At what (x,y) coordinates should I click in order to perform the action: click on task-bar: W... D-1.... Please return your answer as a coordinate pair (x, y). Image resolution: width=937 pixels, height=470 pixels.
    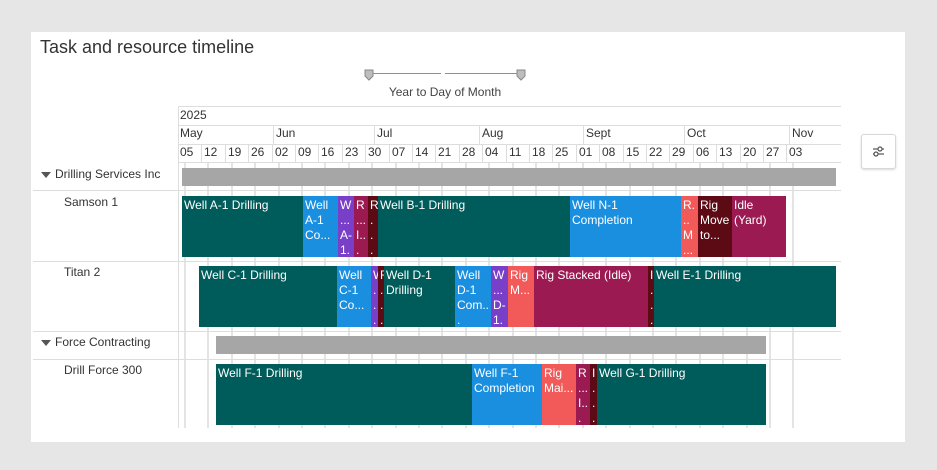
    Looking at the image, I should click on (499, 296).